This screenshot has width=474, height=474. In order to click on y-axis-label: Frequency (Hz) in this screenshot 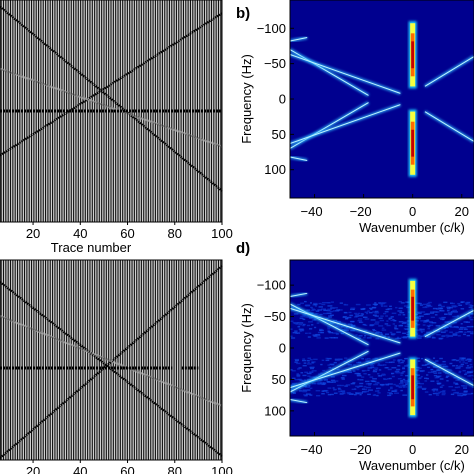, I will do `click(246, 99)`.